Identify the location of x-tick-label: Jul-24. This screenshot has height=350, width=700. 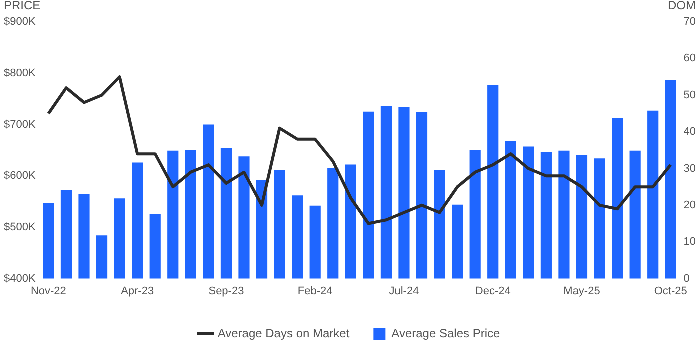
(404, 291).